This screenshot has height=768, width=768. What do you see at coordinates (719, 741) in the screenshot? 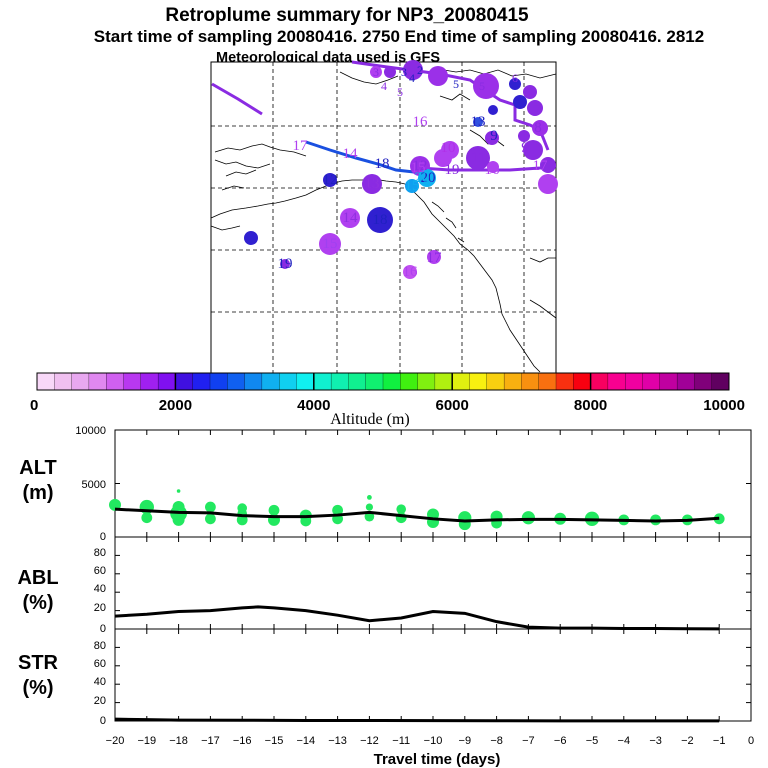
I see `x-tick-label: −1` at bounding box center [719, 741].